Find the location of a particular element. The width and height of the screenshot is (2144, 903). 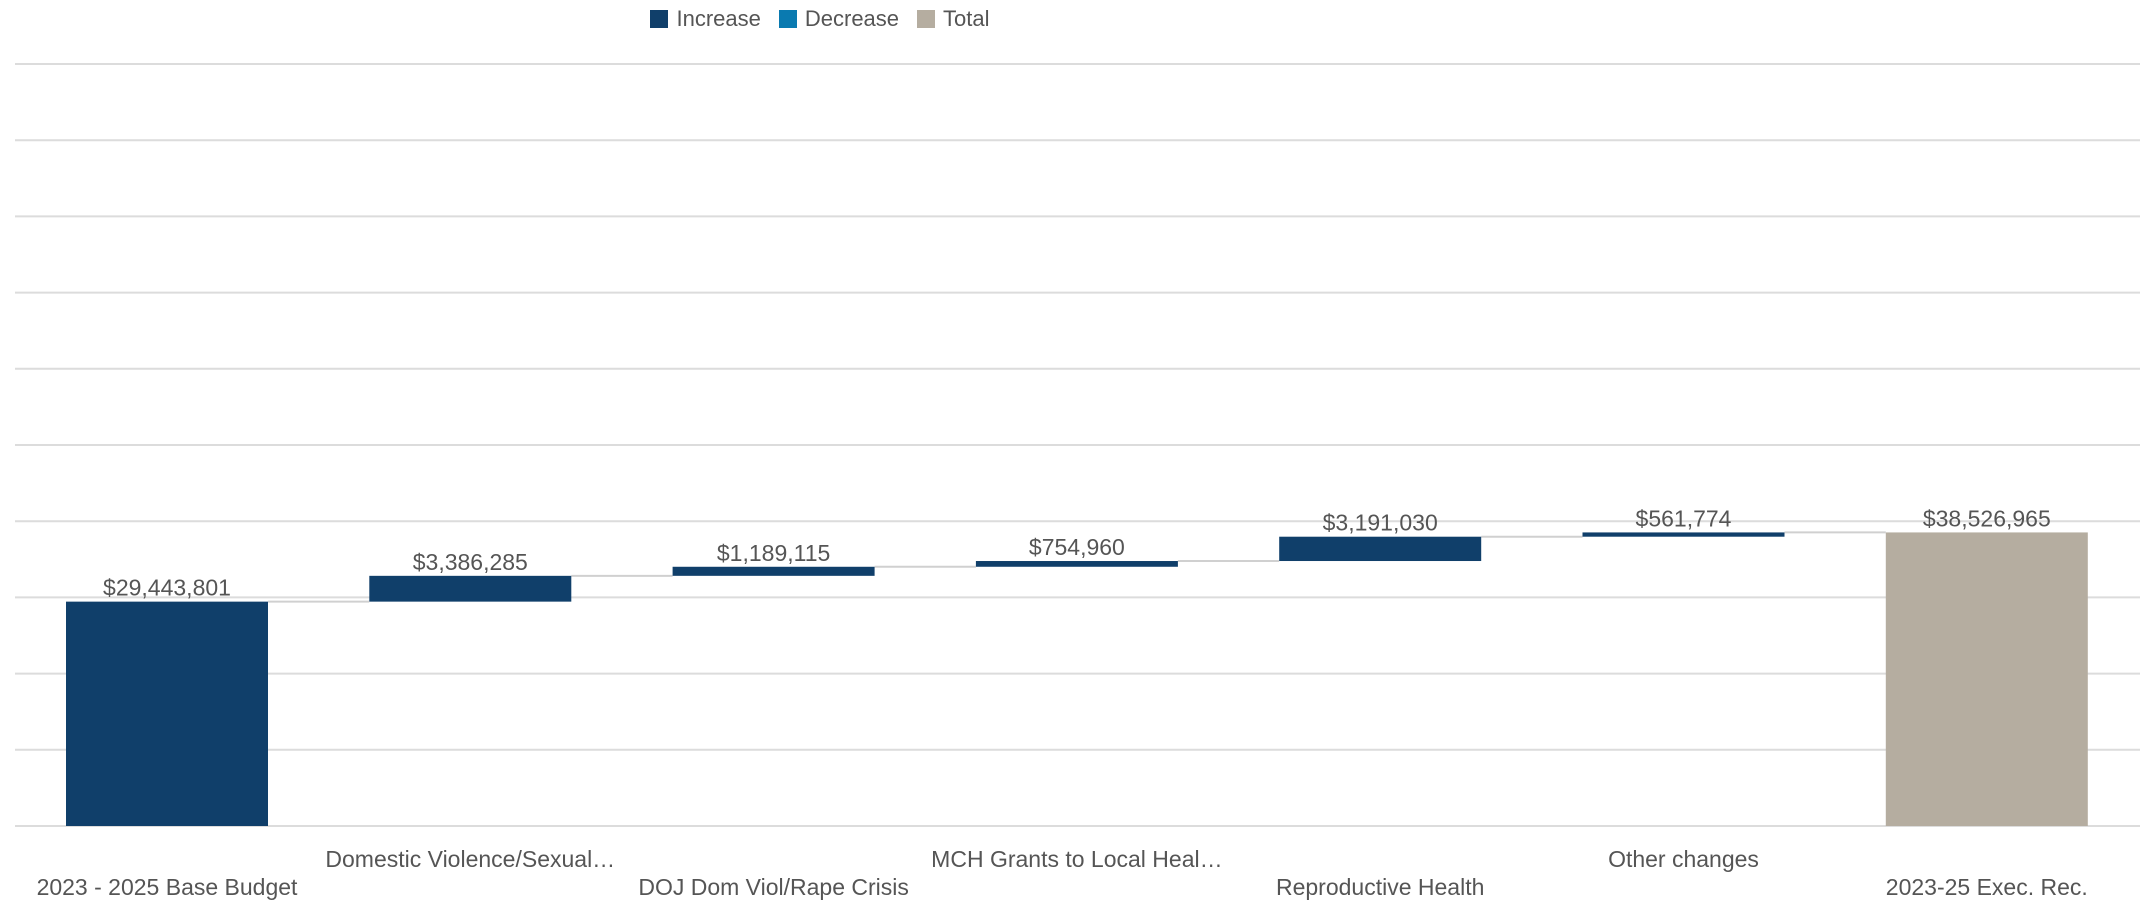

value-label-4: $3,191,030 is located at coordinates (1380, 523).